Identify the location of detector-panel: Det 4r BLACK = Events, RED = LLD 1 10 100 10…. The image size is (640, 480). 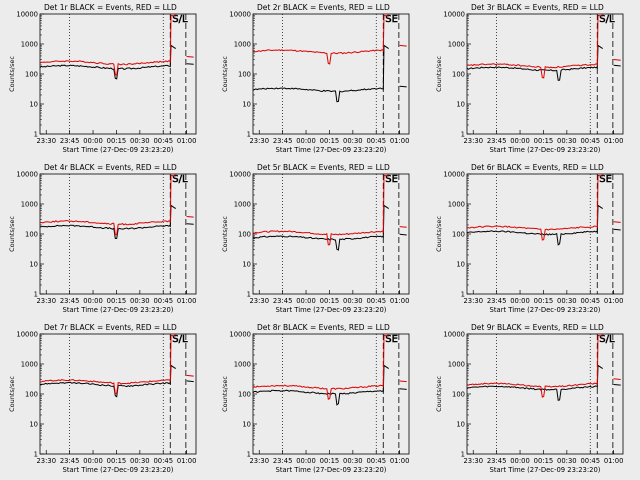
(106, 240).